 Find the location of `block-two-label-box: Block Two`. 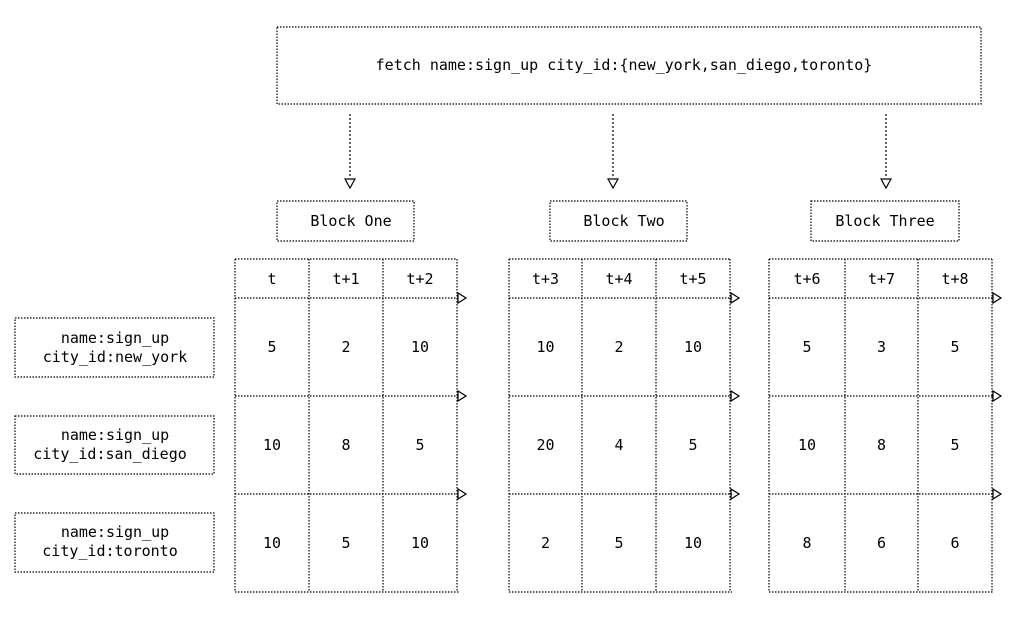

block-two-label-box: Block Two is located at coordinates (618, 221).